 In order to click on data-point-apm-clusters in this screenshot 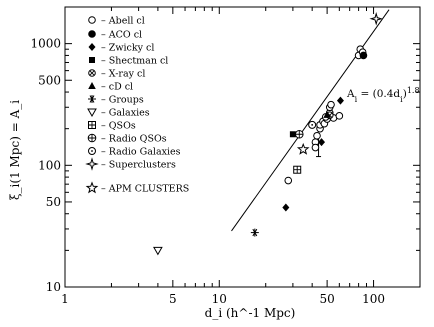, I will do `click(303, 148)`.